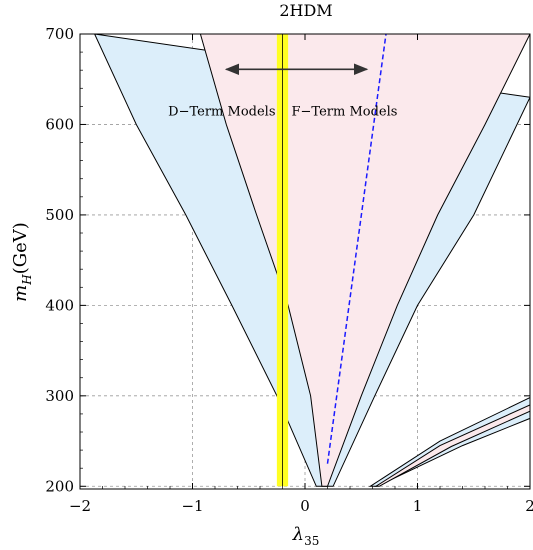 The image size is (533, 550). I want to click on x-tick-label-2: 0, so click(305, 506).